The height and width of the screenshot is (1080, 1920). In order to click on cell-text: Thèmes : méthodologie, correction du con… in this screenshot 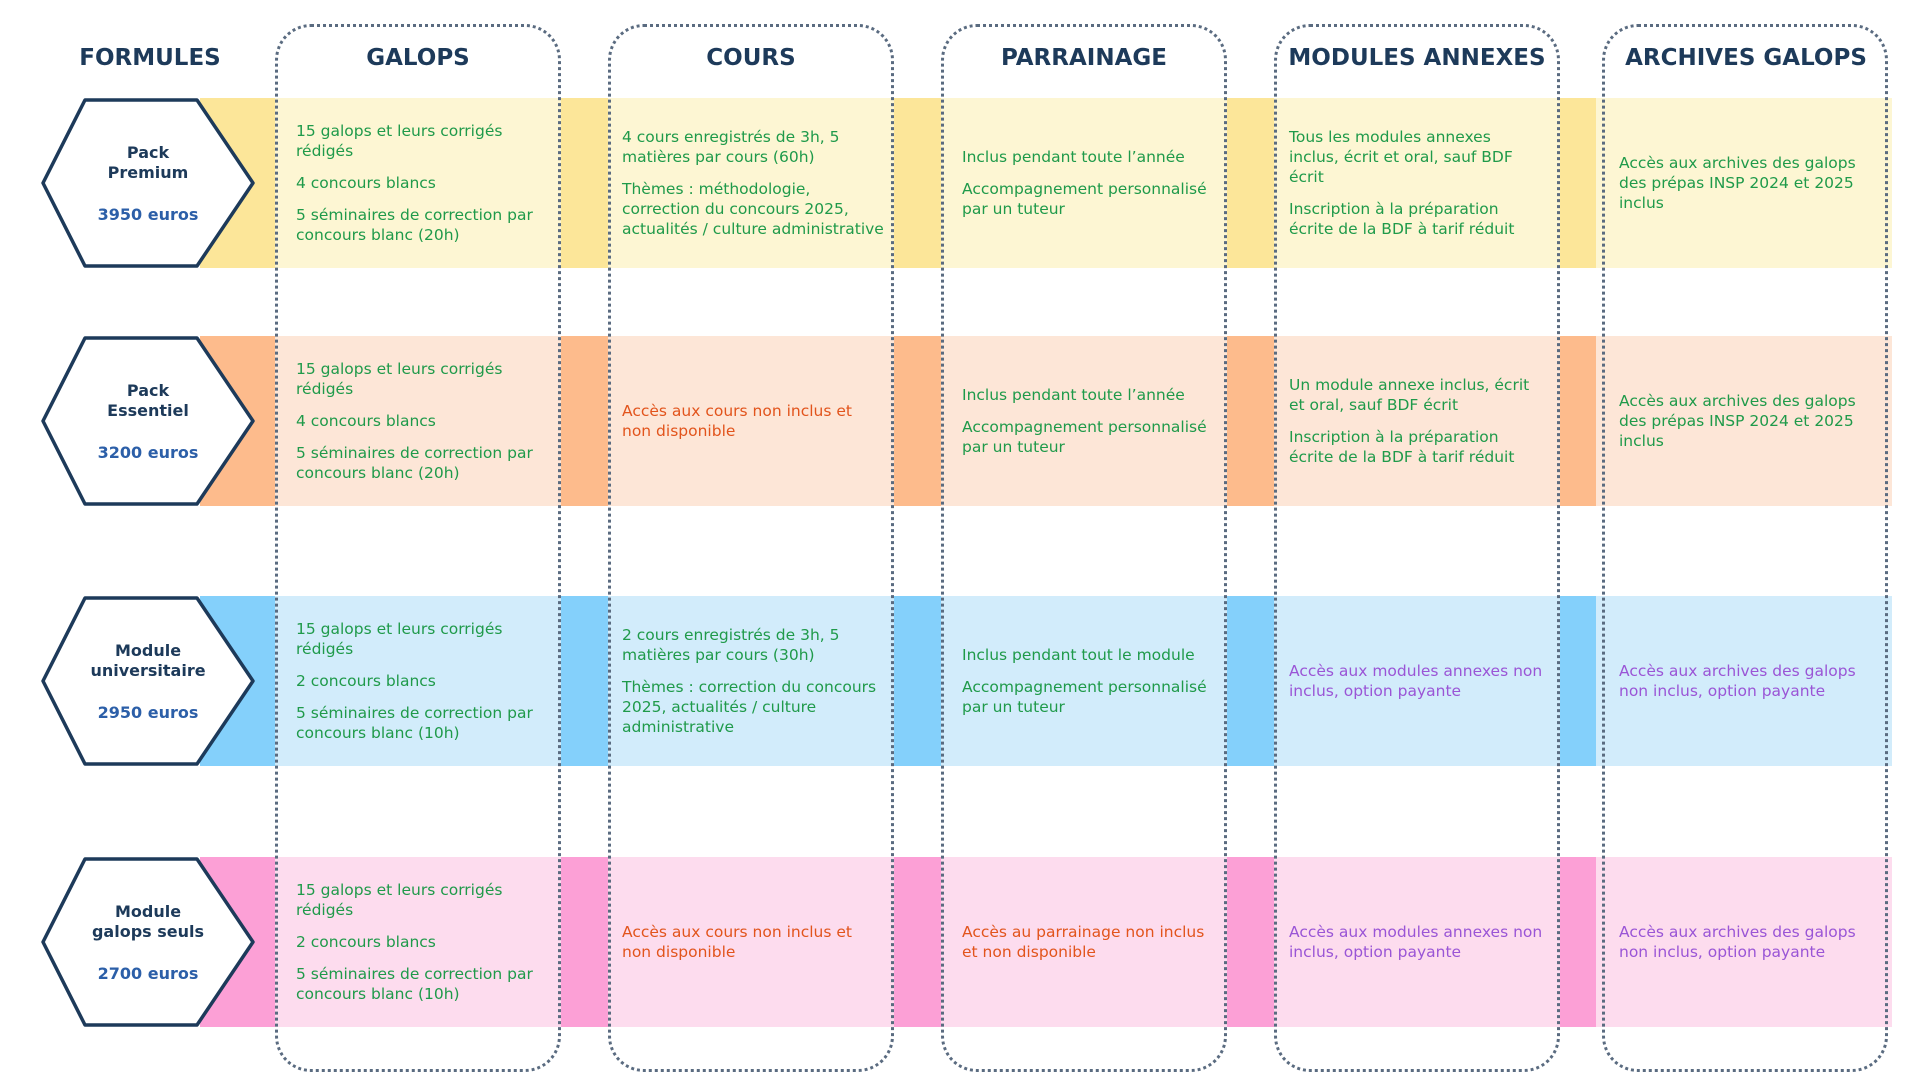, I will do `click(753, 209)`.